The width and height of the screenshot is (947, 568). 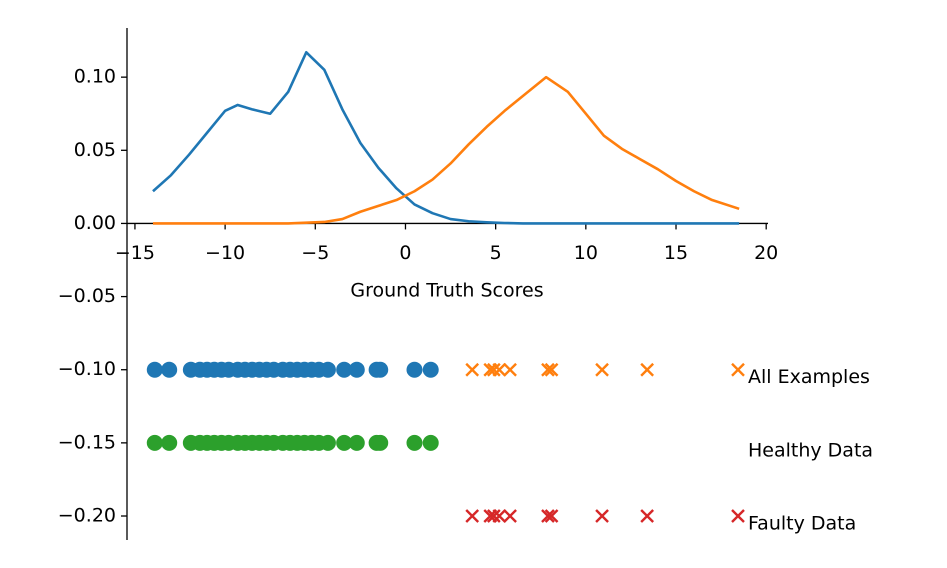 I want to click on legend-label: All Examples, so click(x=809, y=377).